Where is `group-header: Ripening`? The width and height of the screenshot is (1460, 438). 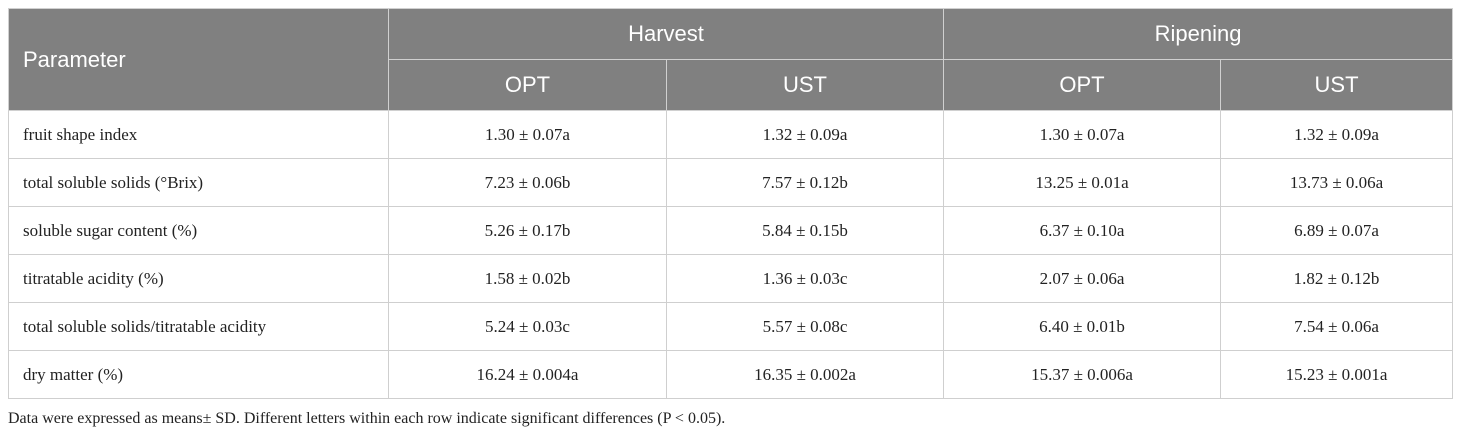
group-header: Ripening is located at coordinates (1198, 34).